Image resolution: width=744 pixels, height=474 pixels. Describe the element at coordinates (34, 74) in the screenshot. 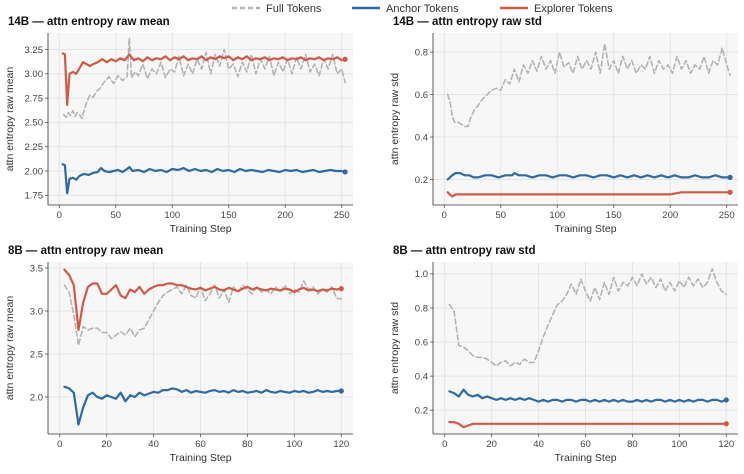

I see `y-tick-label-5: 3.00` at that location.